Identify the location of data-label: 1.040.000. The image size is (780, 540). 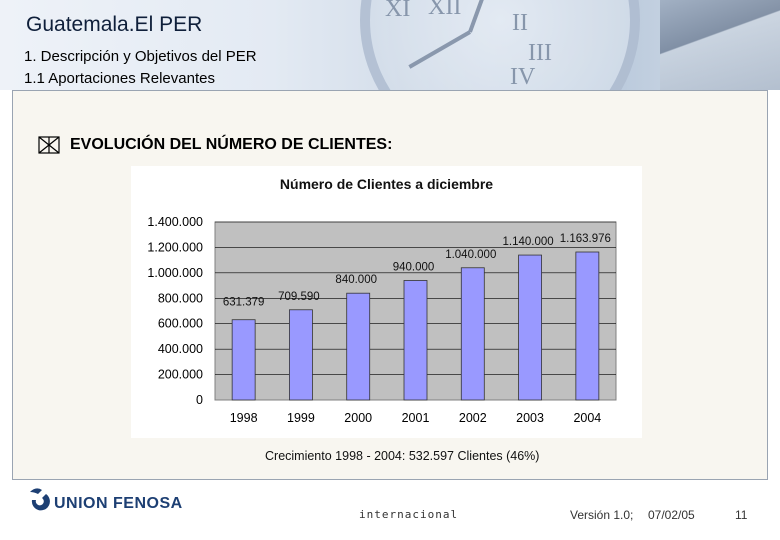
(470, 255).